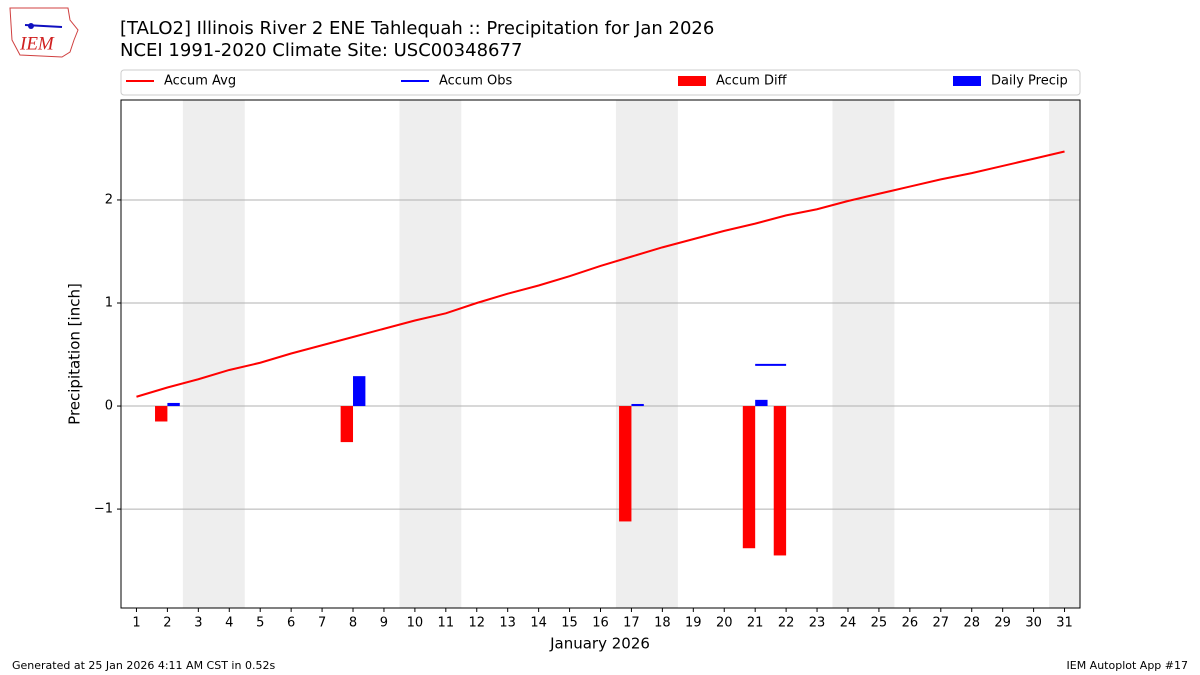  Describe the element at coordinates (136, 623) in the screenshot. I see `x-tick-label: 1` at that location.